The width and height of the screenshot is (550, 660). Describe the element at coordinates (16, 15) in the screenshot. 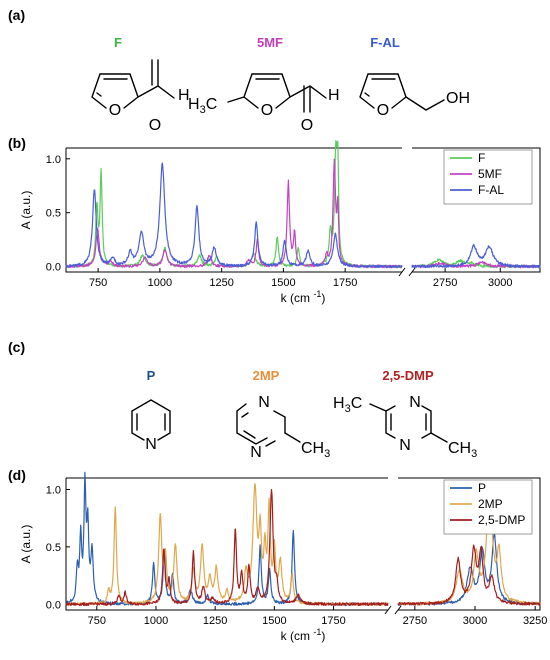

I see `panel-label-a: (a)` at that location.